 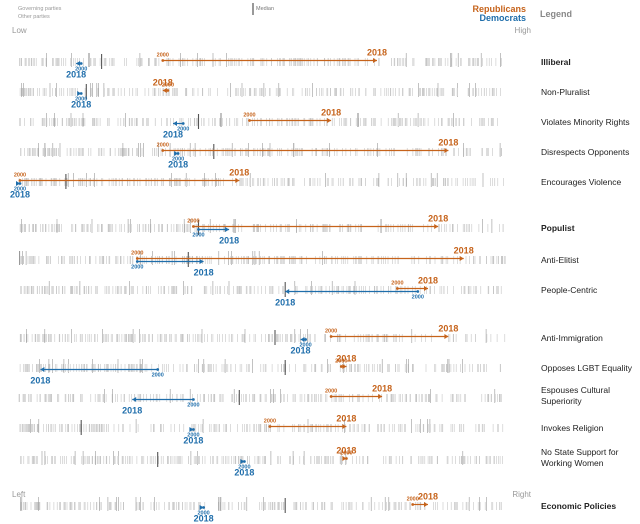 I want to click on row-label: Non-Pluralist, so click(x=565, y=92).